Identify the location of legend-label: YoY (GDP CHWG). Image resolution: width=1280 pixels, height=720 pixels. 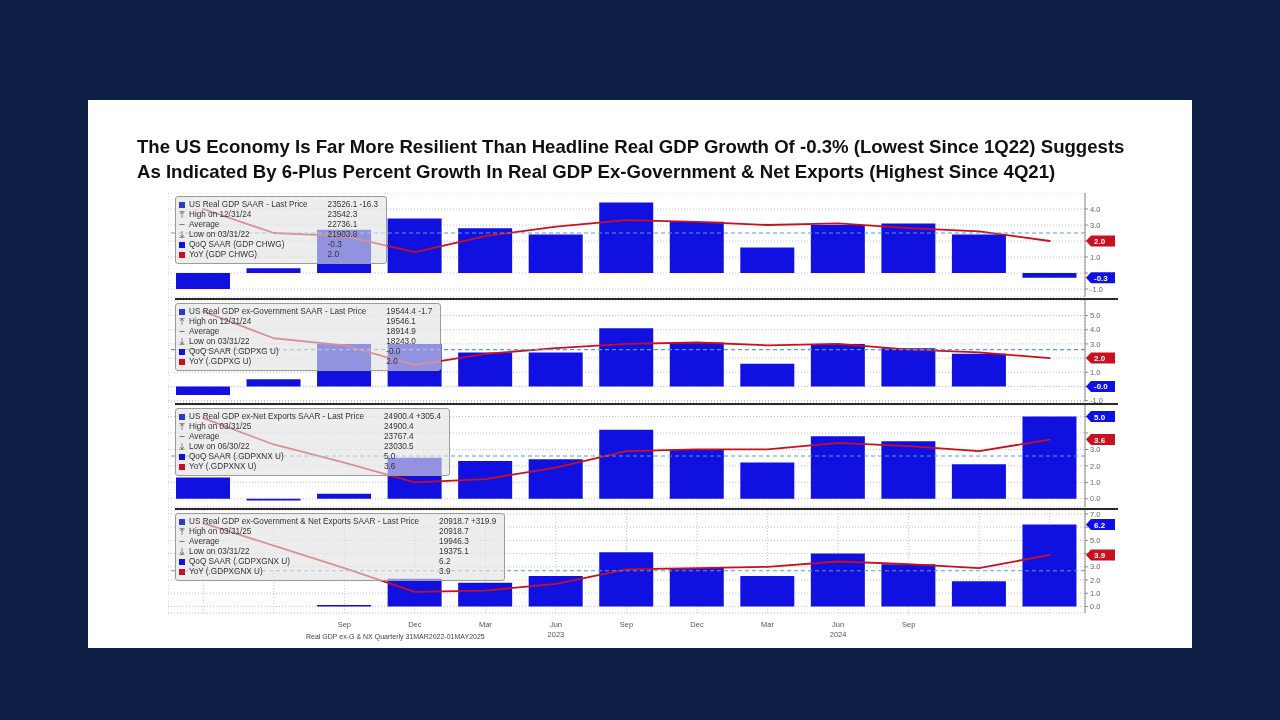
(223, 254).